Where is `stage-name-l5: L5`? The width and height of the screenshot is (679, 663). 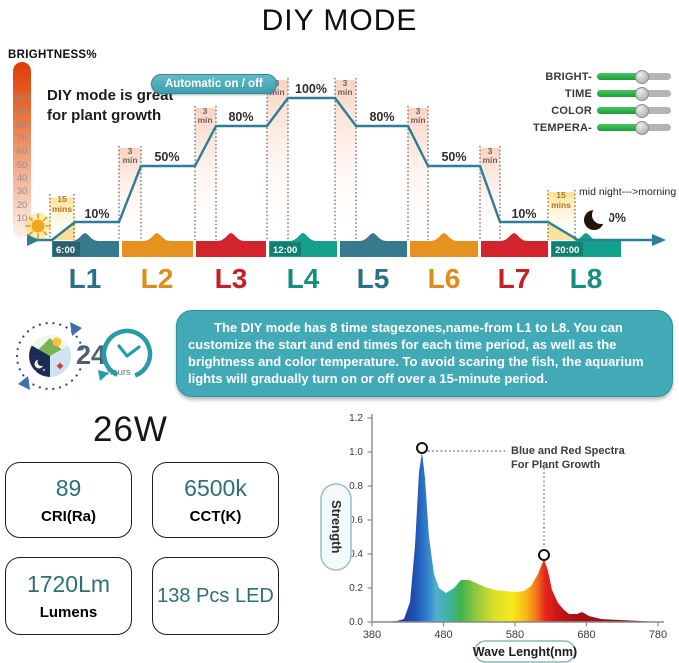
stage-name-l5: L5 is located at coordinates (373, 278).